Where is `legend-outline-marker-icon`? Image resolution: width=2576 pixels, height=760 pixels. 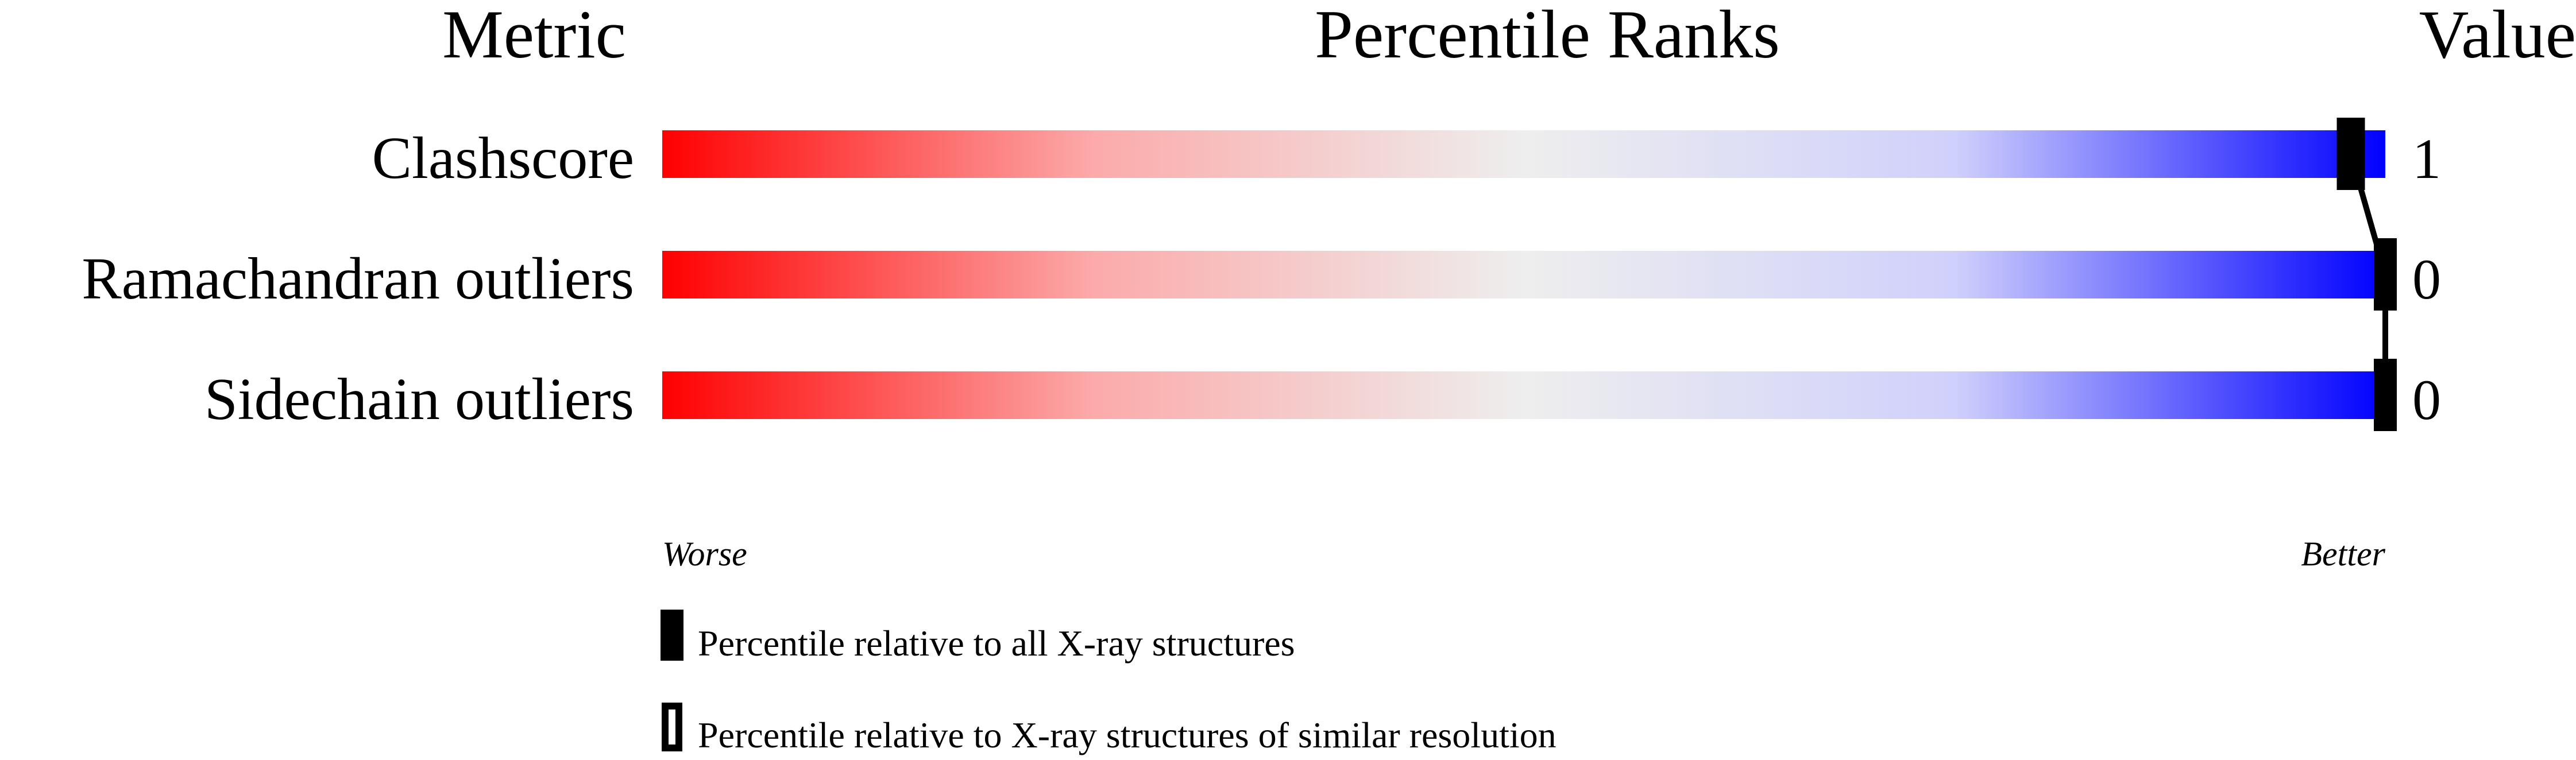 legend-outline-marker-icon is located at coordinates (672, 727).